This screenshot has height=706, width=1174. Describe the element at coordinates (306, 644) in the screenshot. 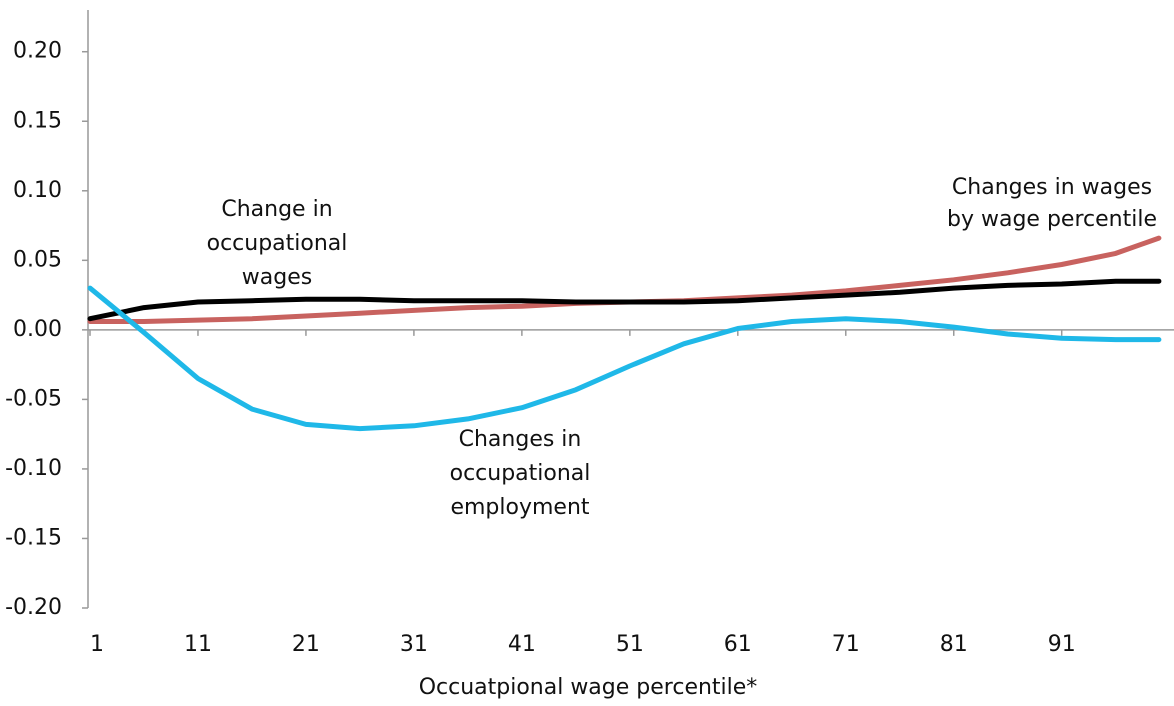

I see `x-tick-label: 21` at that location.